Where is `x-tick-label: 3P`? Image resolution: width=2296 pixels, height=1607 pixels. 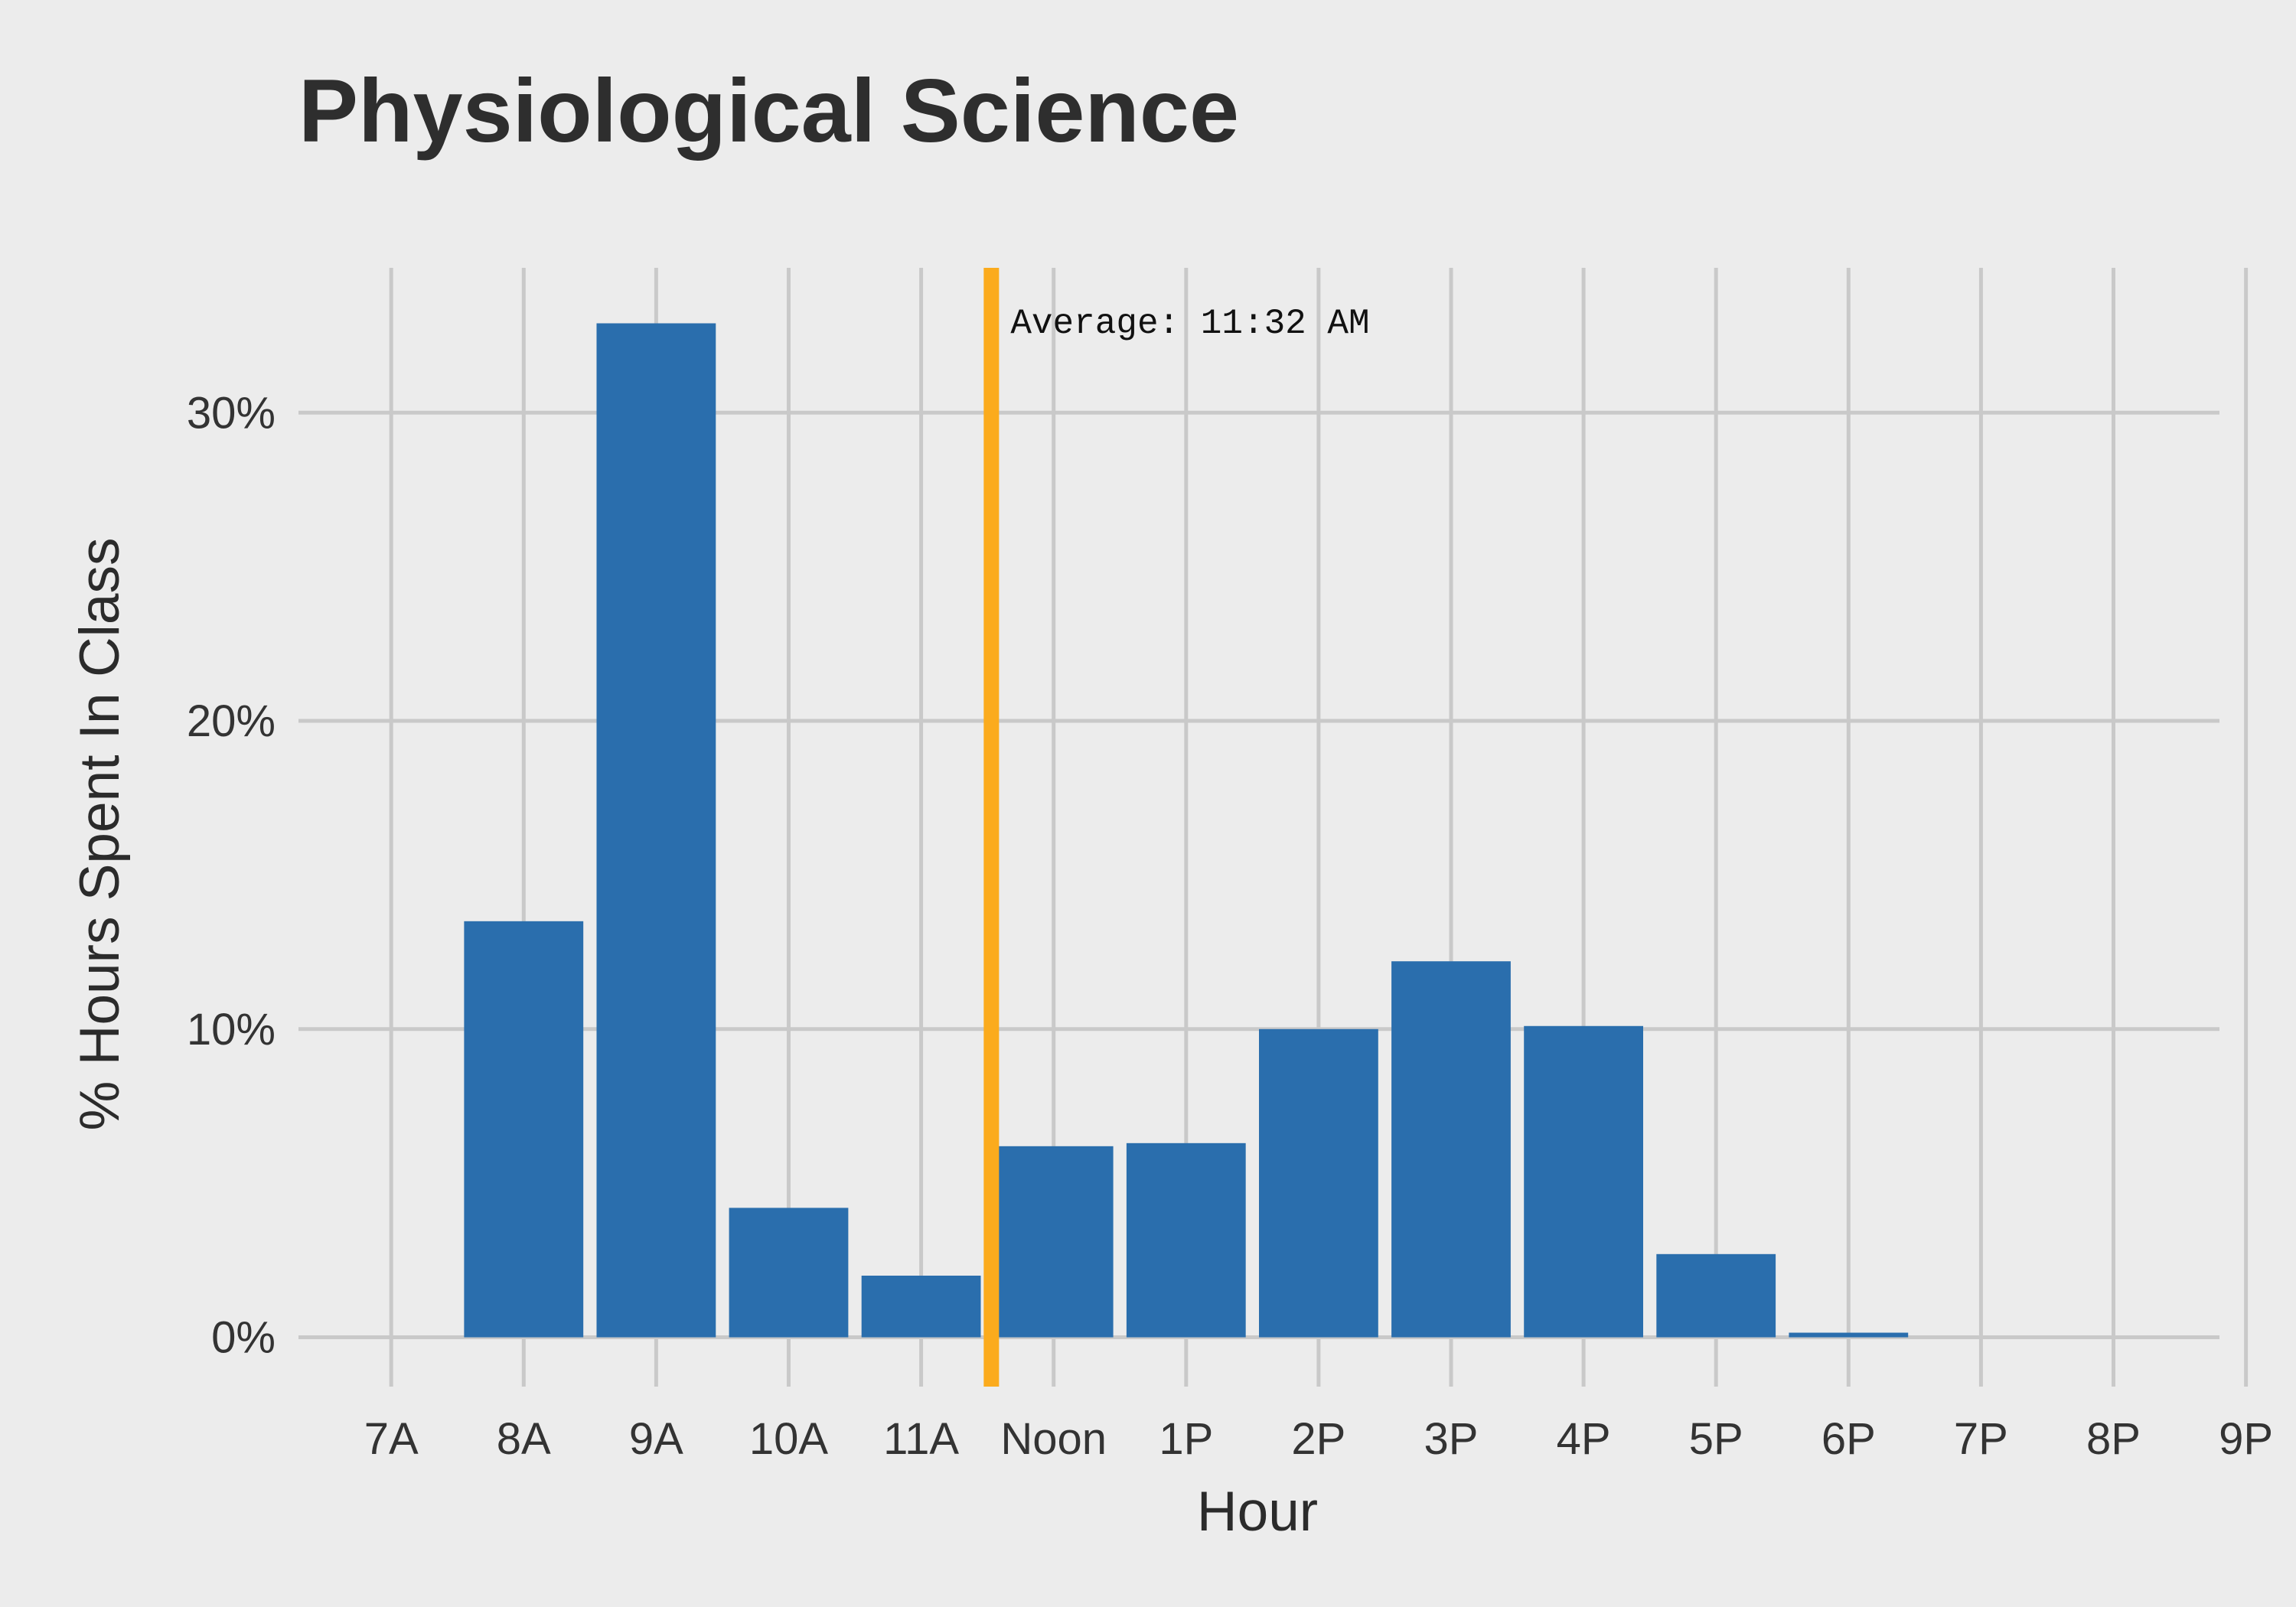
x-tick-label: 3P is located at coordinates (1451, 1439).